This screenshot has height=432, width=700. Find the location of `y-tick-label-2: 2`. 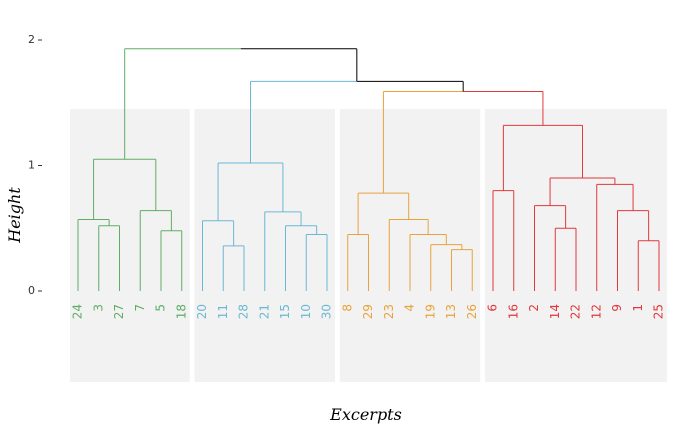

y-tick-label-2: 2 is located at coordinates (31, 39).